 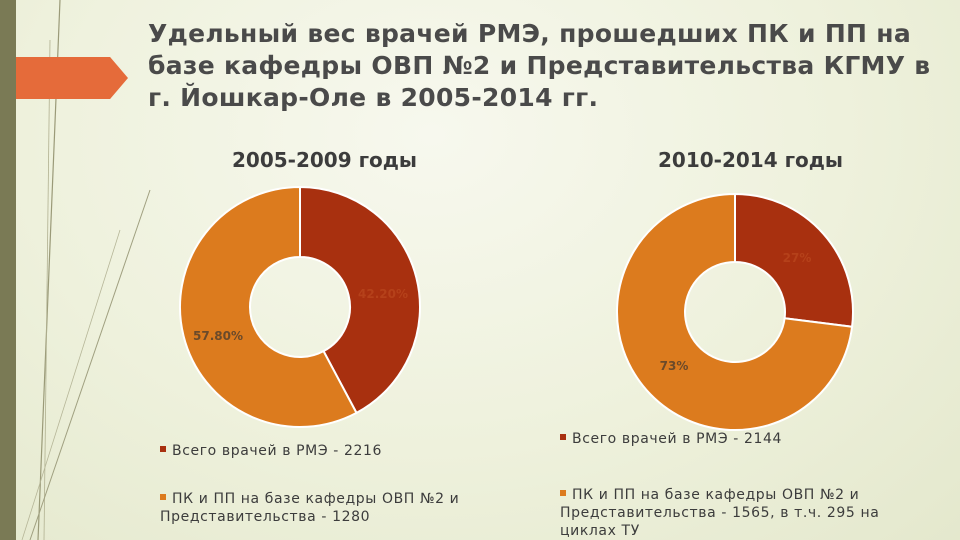 What do you see at coordinates (277, 451) in the screenshot?
I see `legend-label: Всего врачей в РМЭ - 2216` at bounding box center [277, 451].